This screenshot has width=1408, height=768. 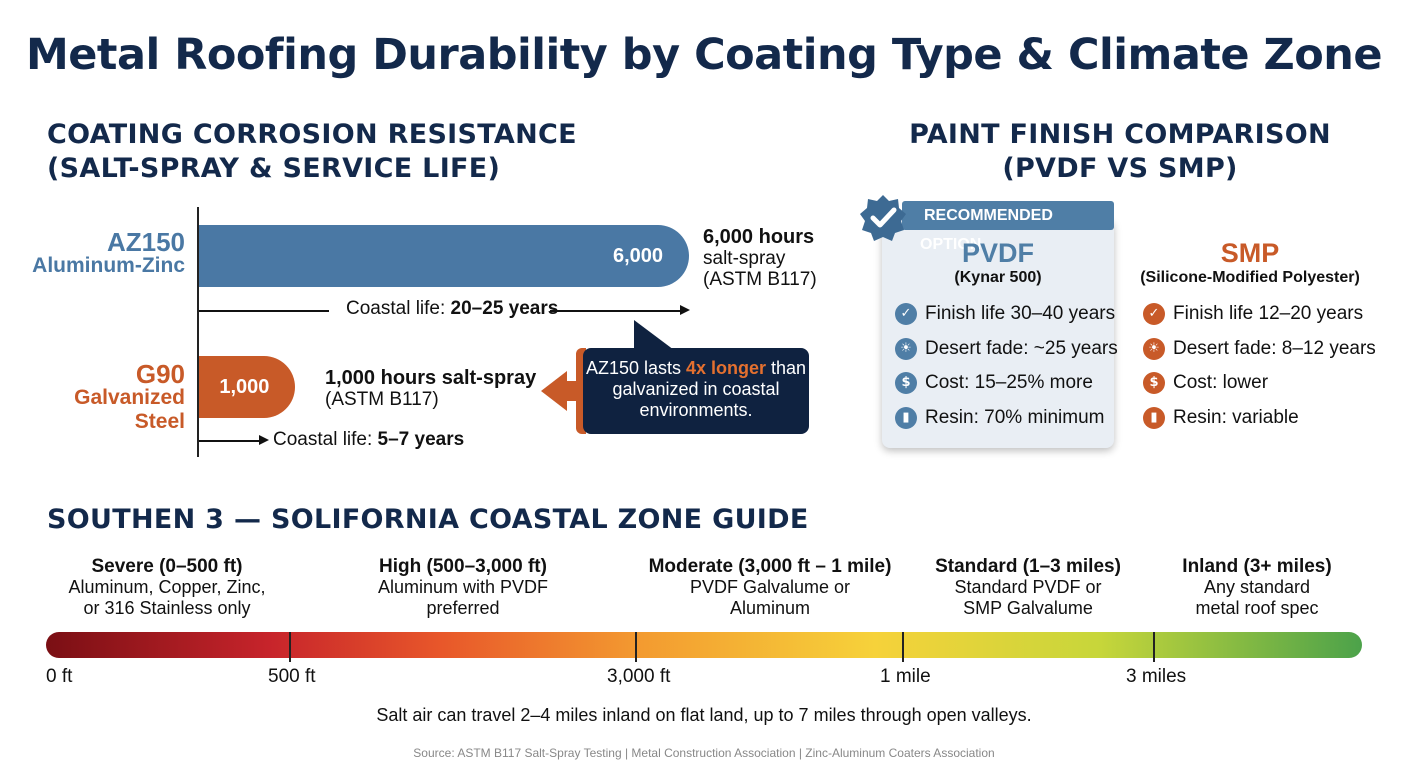 I want to click on bar-label-az150: AZ150 Aluminum-Zinc, so click(x=102, y=252).